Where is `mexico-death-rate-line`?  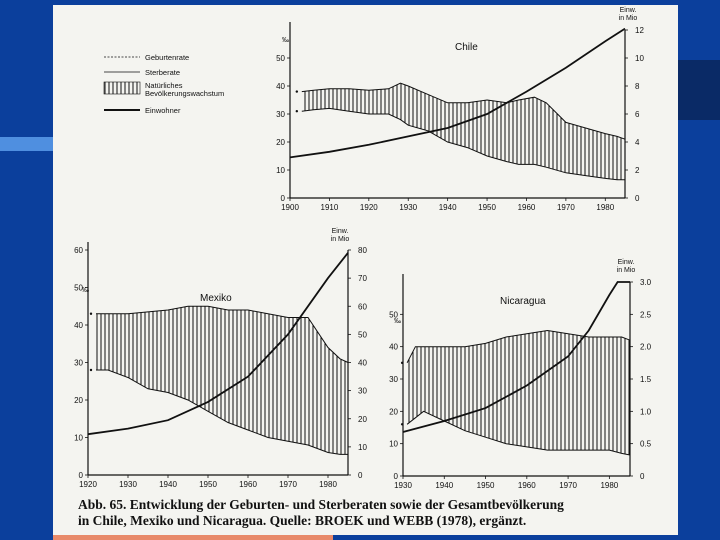
mexico-death-rate-line is located at coordinates (222, 412).